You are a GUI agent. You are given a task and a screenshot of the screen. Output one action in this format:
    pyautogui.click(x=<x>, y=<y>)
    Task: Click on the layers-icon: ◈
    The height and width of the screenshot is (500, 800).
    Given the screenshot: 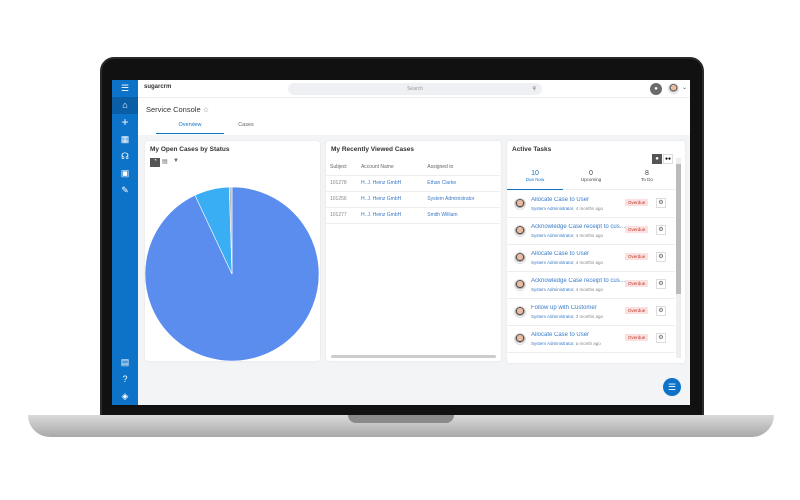 What is the action you would take?
    pyautogui.click(x=125, y=396)
    